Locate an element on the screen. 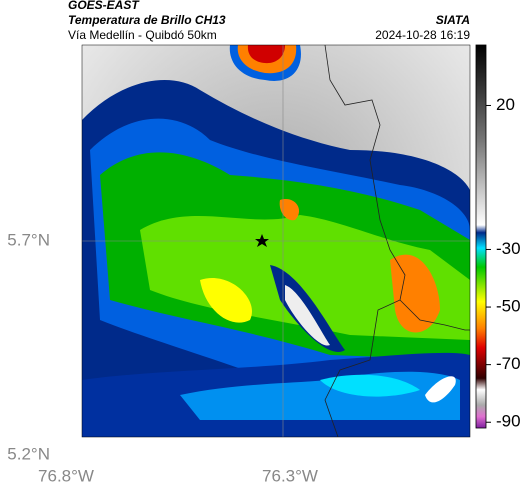  region: Vía Medellín - Quibdó 50km is located at coordinates (142, 35).